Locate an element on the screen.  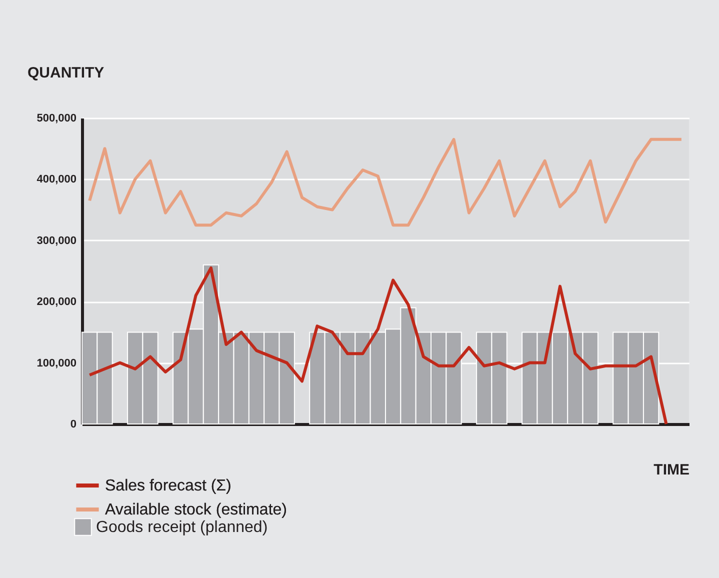
y-tick-label: 200,000 is located at coordinates (56, 302).